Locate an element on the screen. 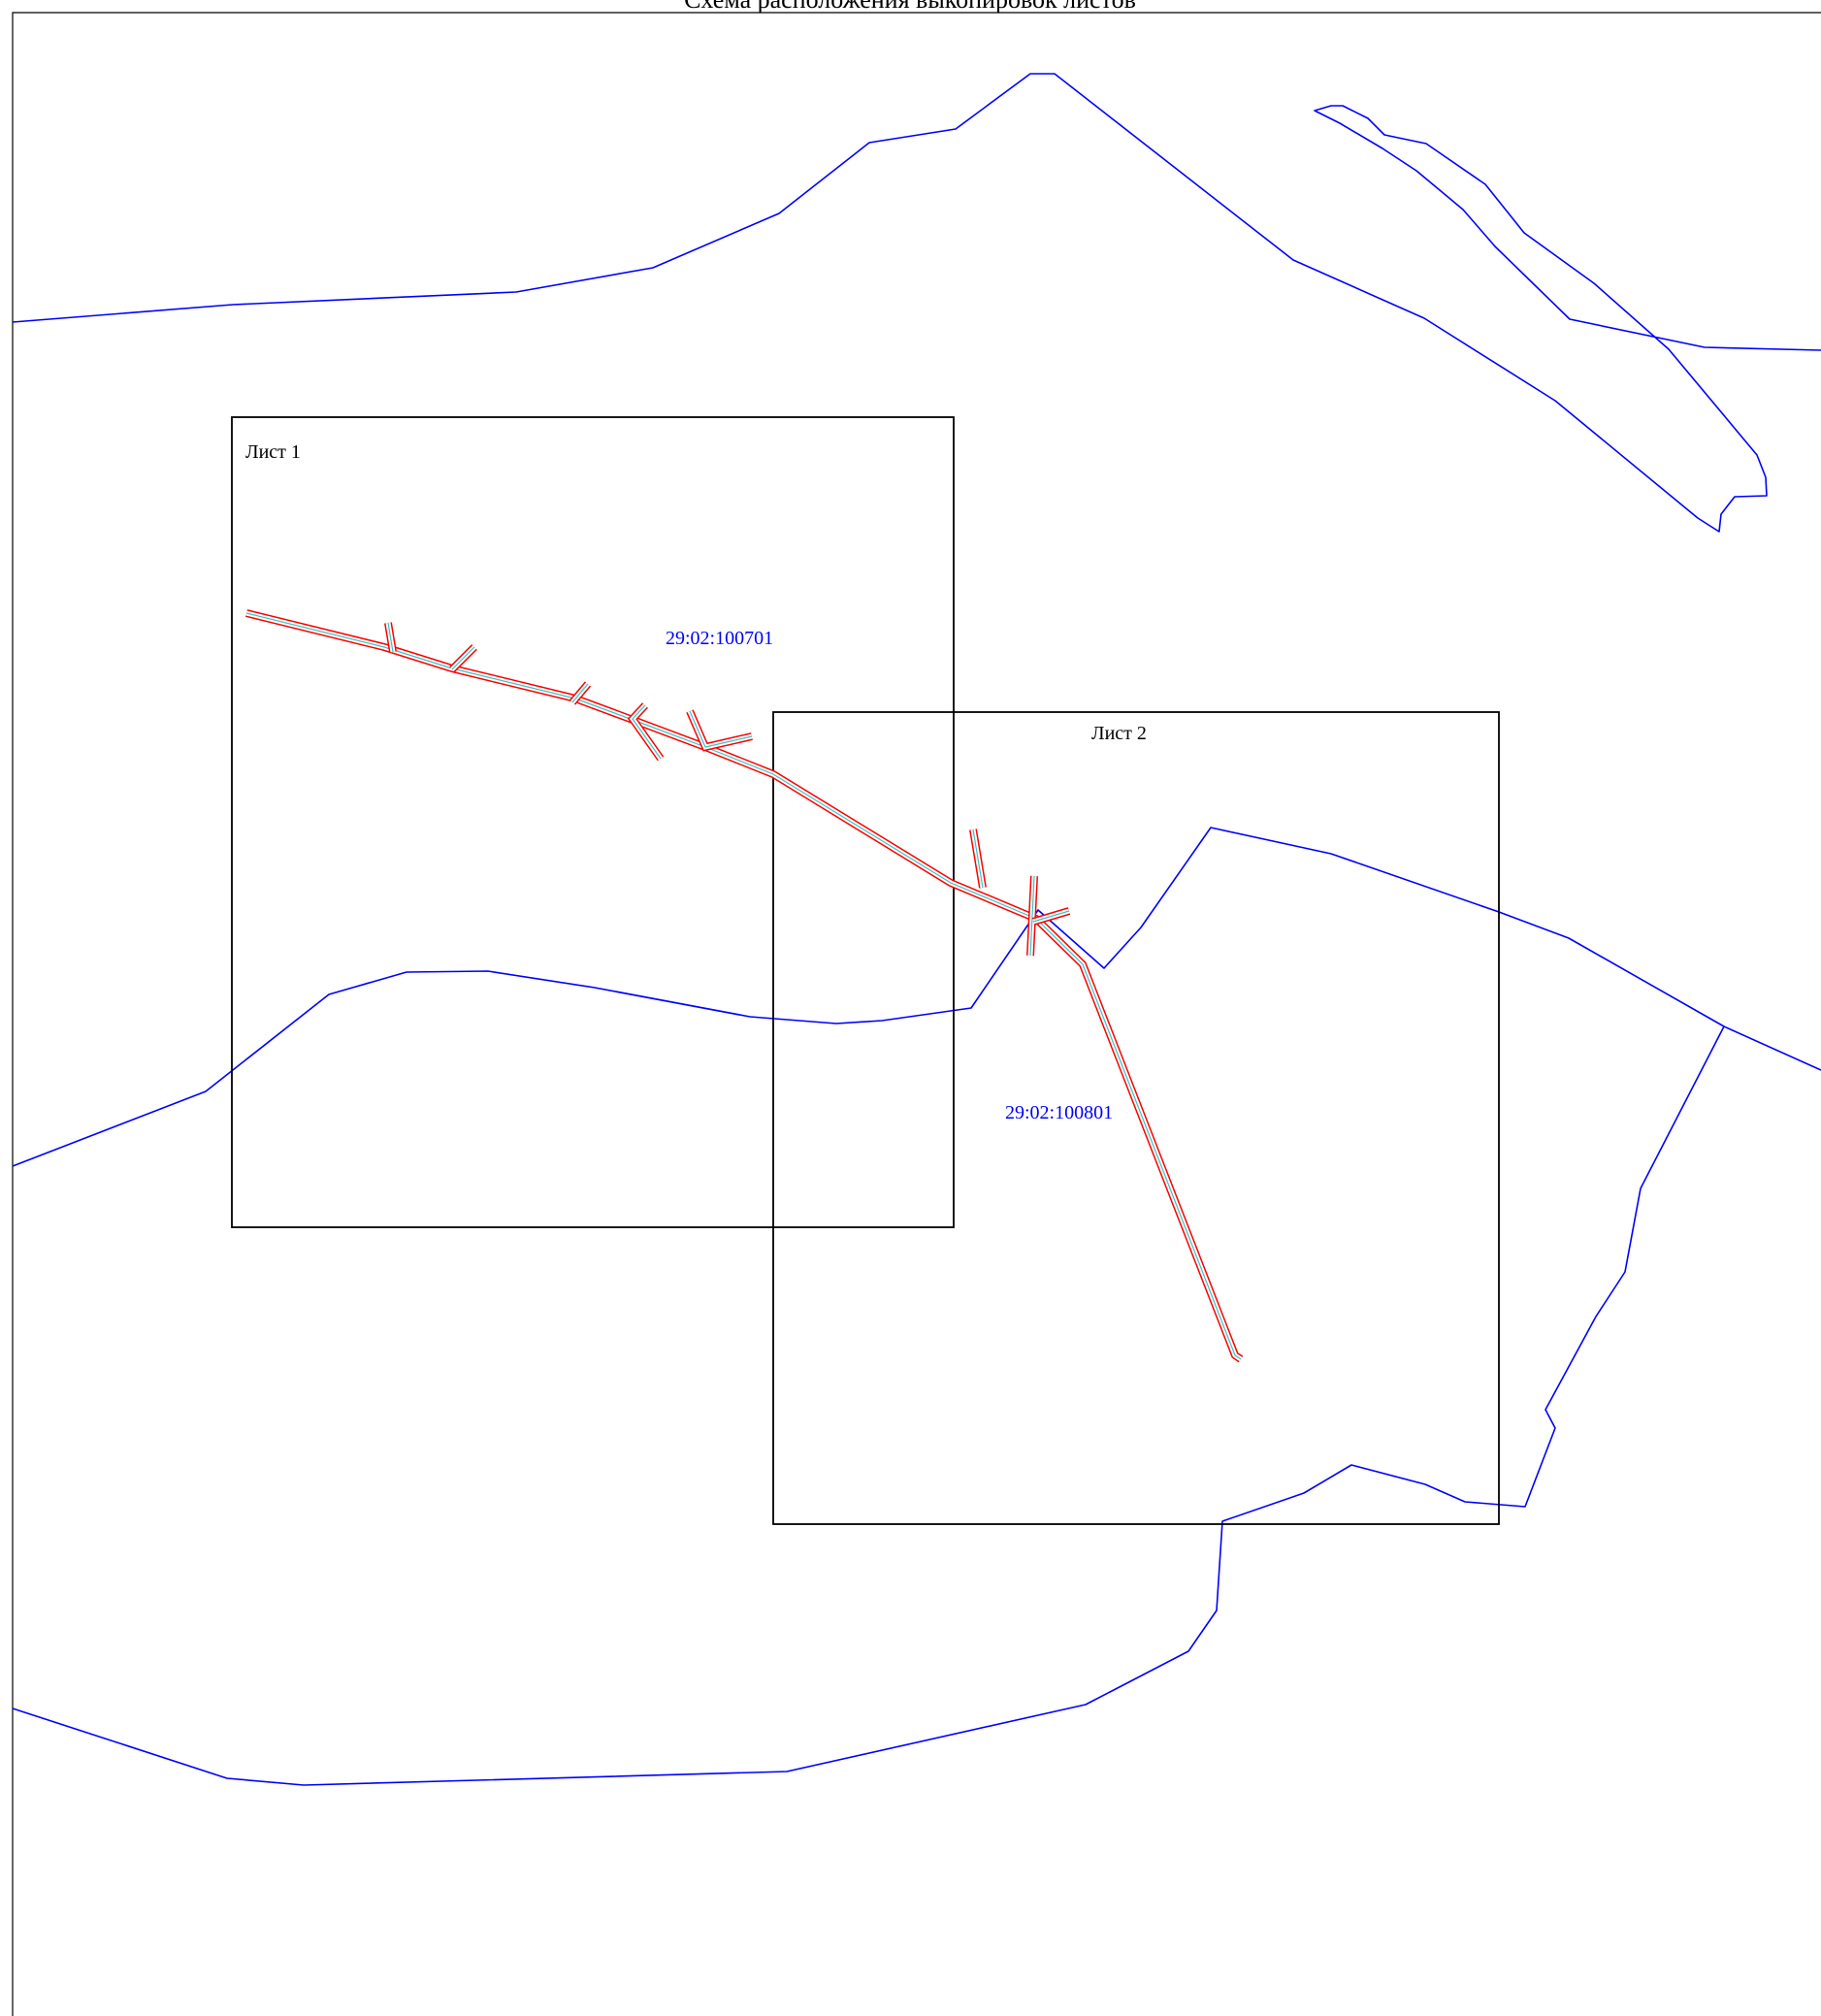 This screenshot has width=1821, height=2016. pipeline-branch-8-pipe-inner is located at coordinates (1051, 916).